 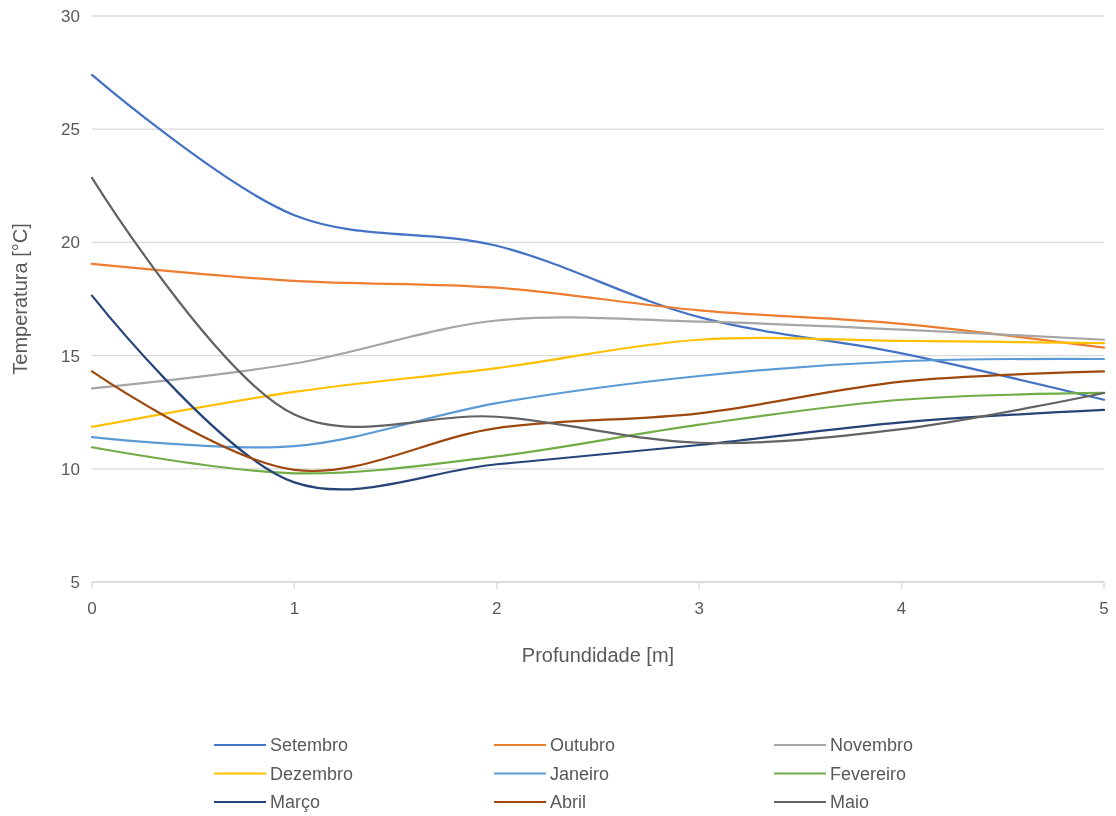 What do you see at coordinates (70, 243) in the screenshot?
I see `y-tick-label: 20` at bounding box center [70, 243].